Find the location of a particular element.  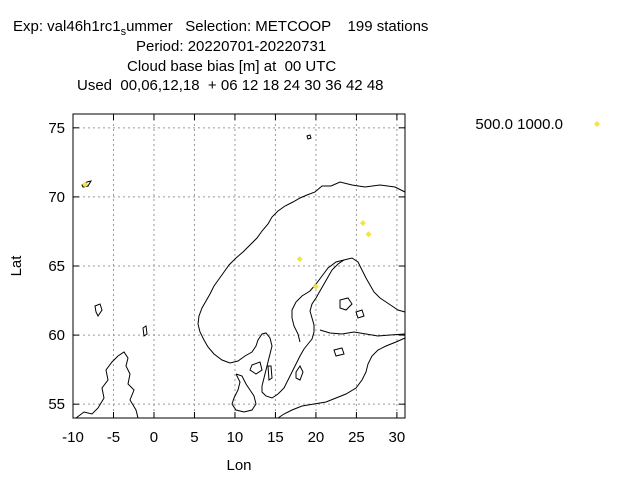

bear-island is located at coordinates (309, 137).